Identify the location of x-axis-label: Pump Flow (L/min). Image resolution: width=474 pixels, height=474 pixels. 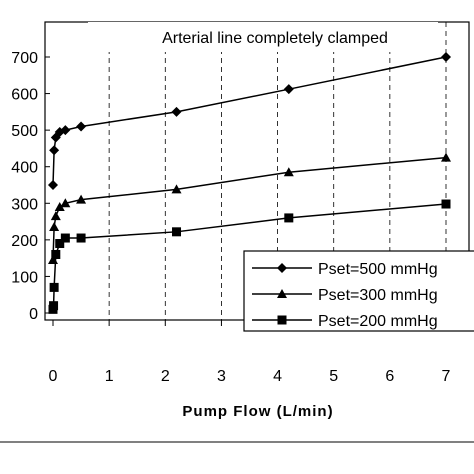
(257, 411).